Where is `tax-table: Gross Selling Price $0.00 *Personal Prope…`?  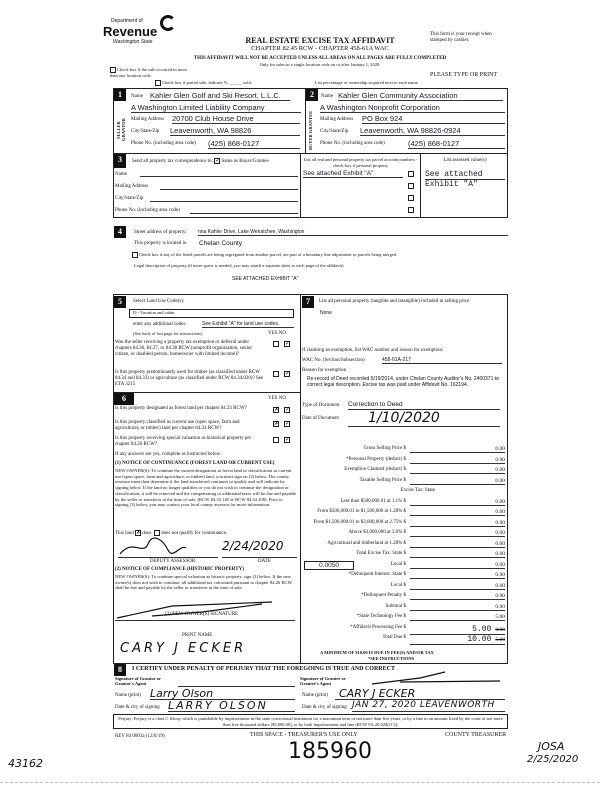 tax-table: Gross Selling Price $0.00 *Personal Prope… is located at coordinates (403, 546).